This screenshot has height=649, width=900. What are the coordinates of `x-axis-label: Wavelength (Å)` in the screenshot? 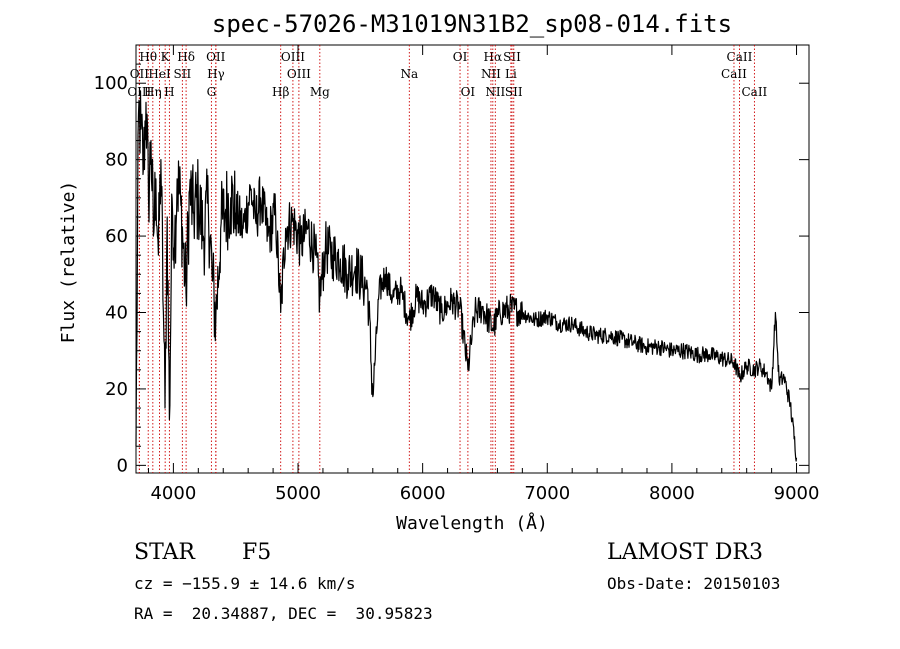 It's located at (472, 523).